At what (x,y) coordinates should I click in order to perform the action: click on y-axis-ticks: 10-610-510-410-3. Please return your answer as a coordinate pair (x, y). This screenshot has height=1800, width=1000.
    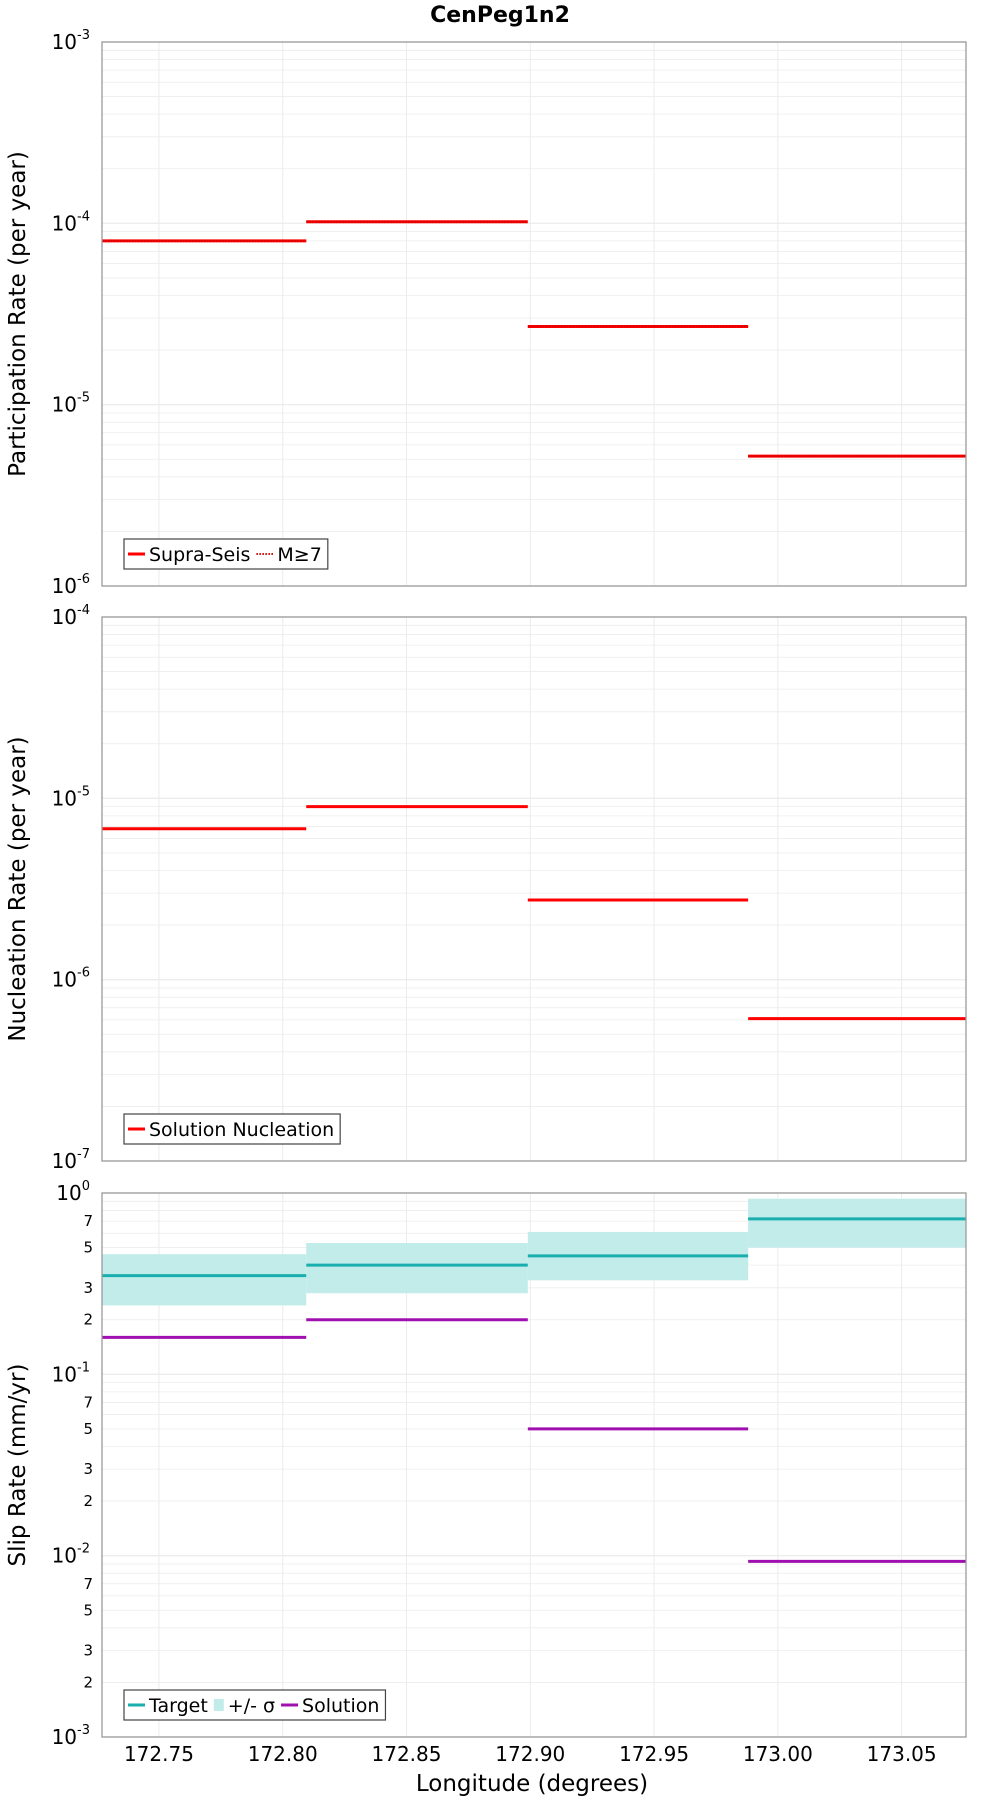
    Looking at the image, I should click on (71, 313).